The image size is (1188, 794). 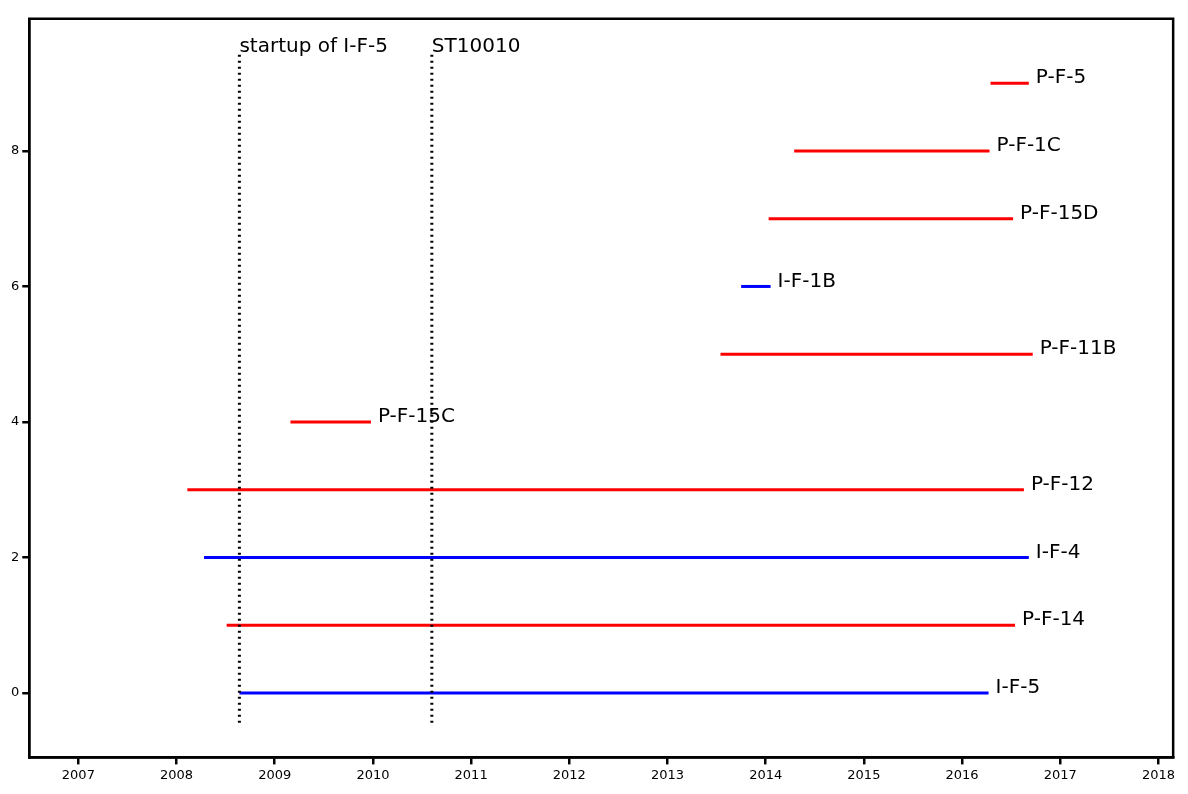 I want to click on x-tick-label: 2015, so click(x=864, y=774).